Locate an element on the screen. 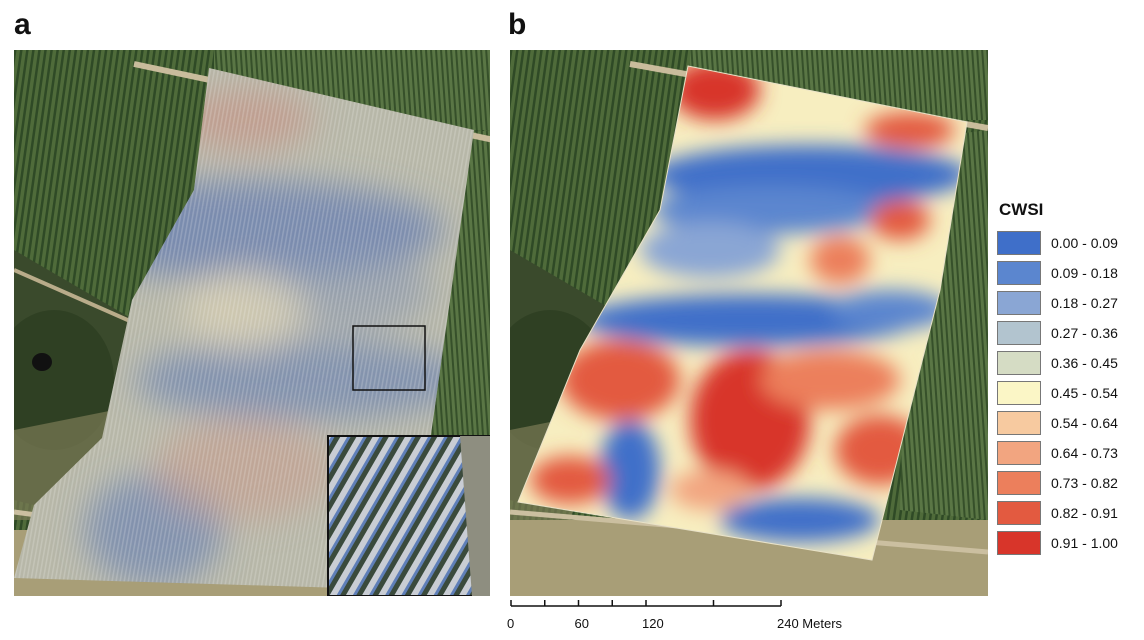 This screenshot has width=1144, height=640. scale-bar: 0 60 120 240 Meters is located at coordinates (675, 615).